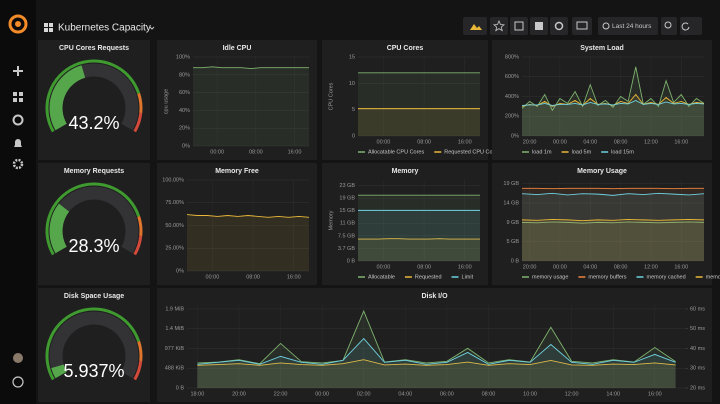 The image size is (720, 404). I want to click on panel-title: Memory Usage, so click(602, 171).